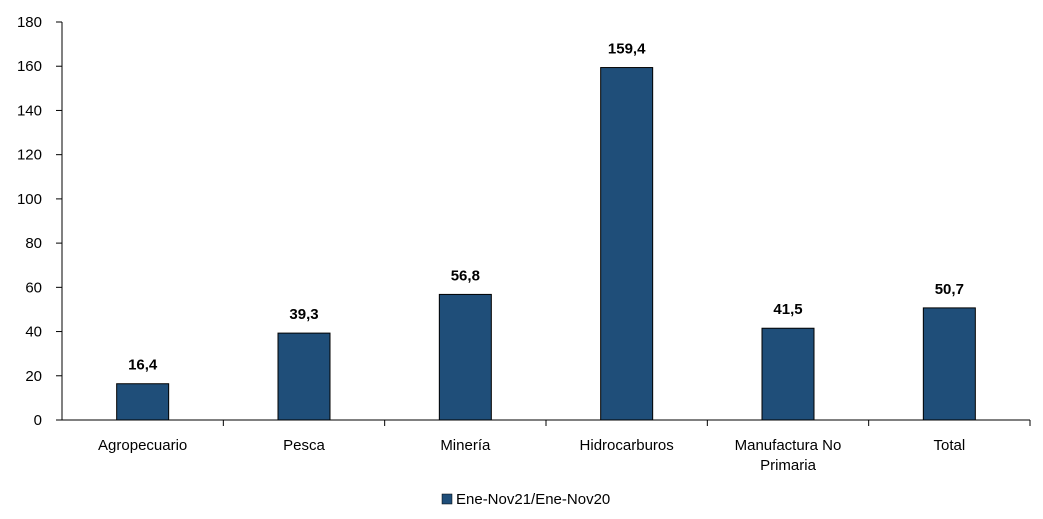 This screenshot has height=519, width=1043. I want to click on y-tick-label: 120, so click(29, 155).